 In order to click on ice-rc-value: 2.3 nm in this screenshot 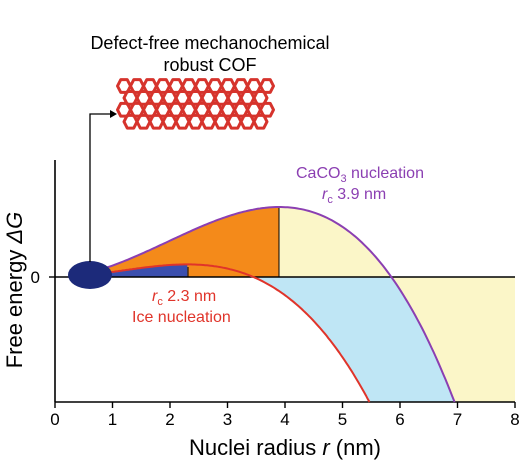, I will do `click(189, 296)`.